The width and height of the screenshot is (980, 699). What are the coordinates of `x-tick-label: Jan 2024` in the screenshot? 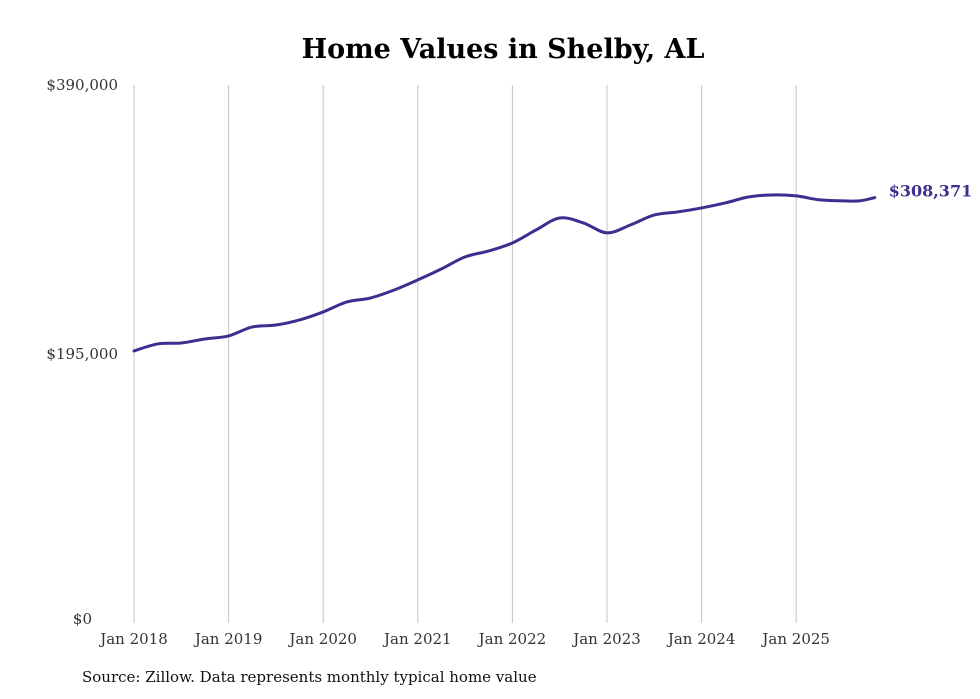 It's located at (701, 639).